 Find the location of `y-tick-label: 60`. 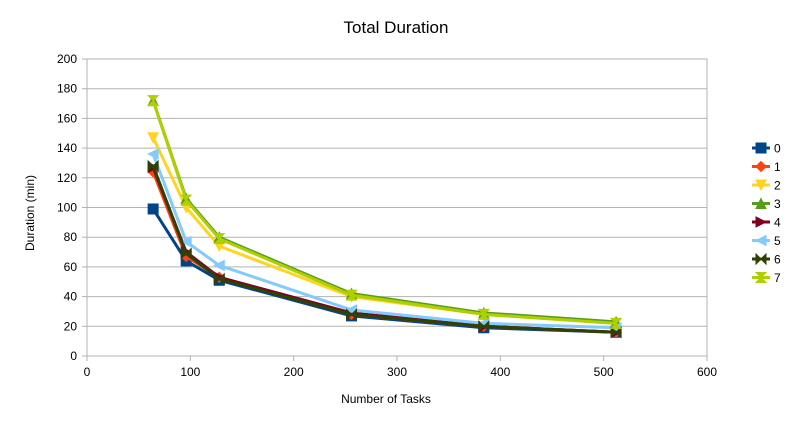

y-tick-label: 60 is located at coordinates (71, 267).